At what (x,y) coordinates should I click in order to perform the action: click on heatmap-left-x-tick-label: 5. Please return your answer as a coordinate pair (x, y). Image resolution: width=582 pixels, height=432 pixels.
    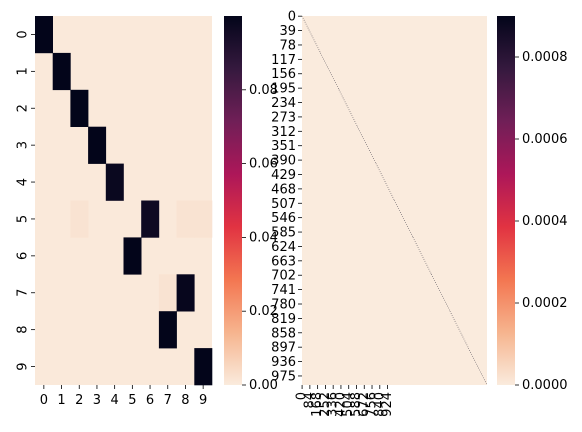
    Looking at the image, I should click on (132, 400).